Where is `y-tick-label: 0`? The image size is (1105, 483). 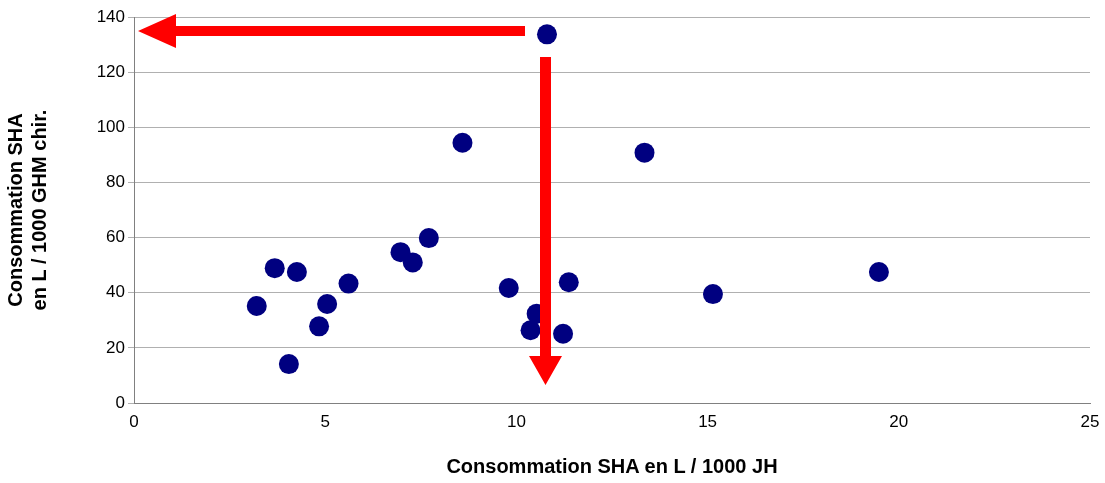
y-tick-label: 0 is located at coordinates (120, 402).